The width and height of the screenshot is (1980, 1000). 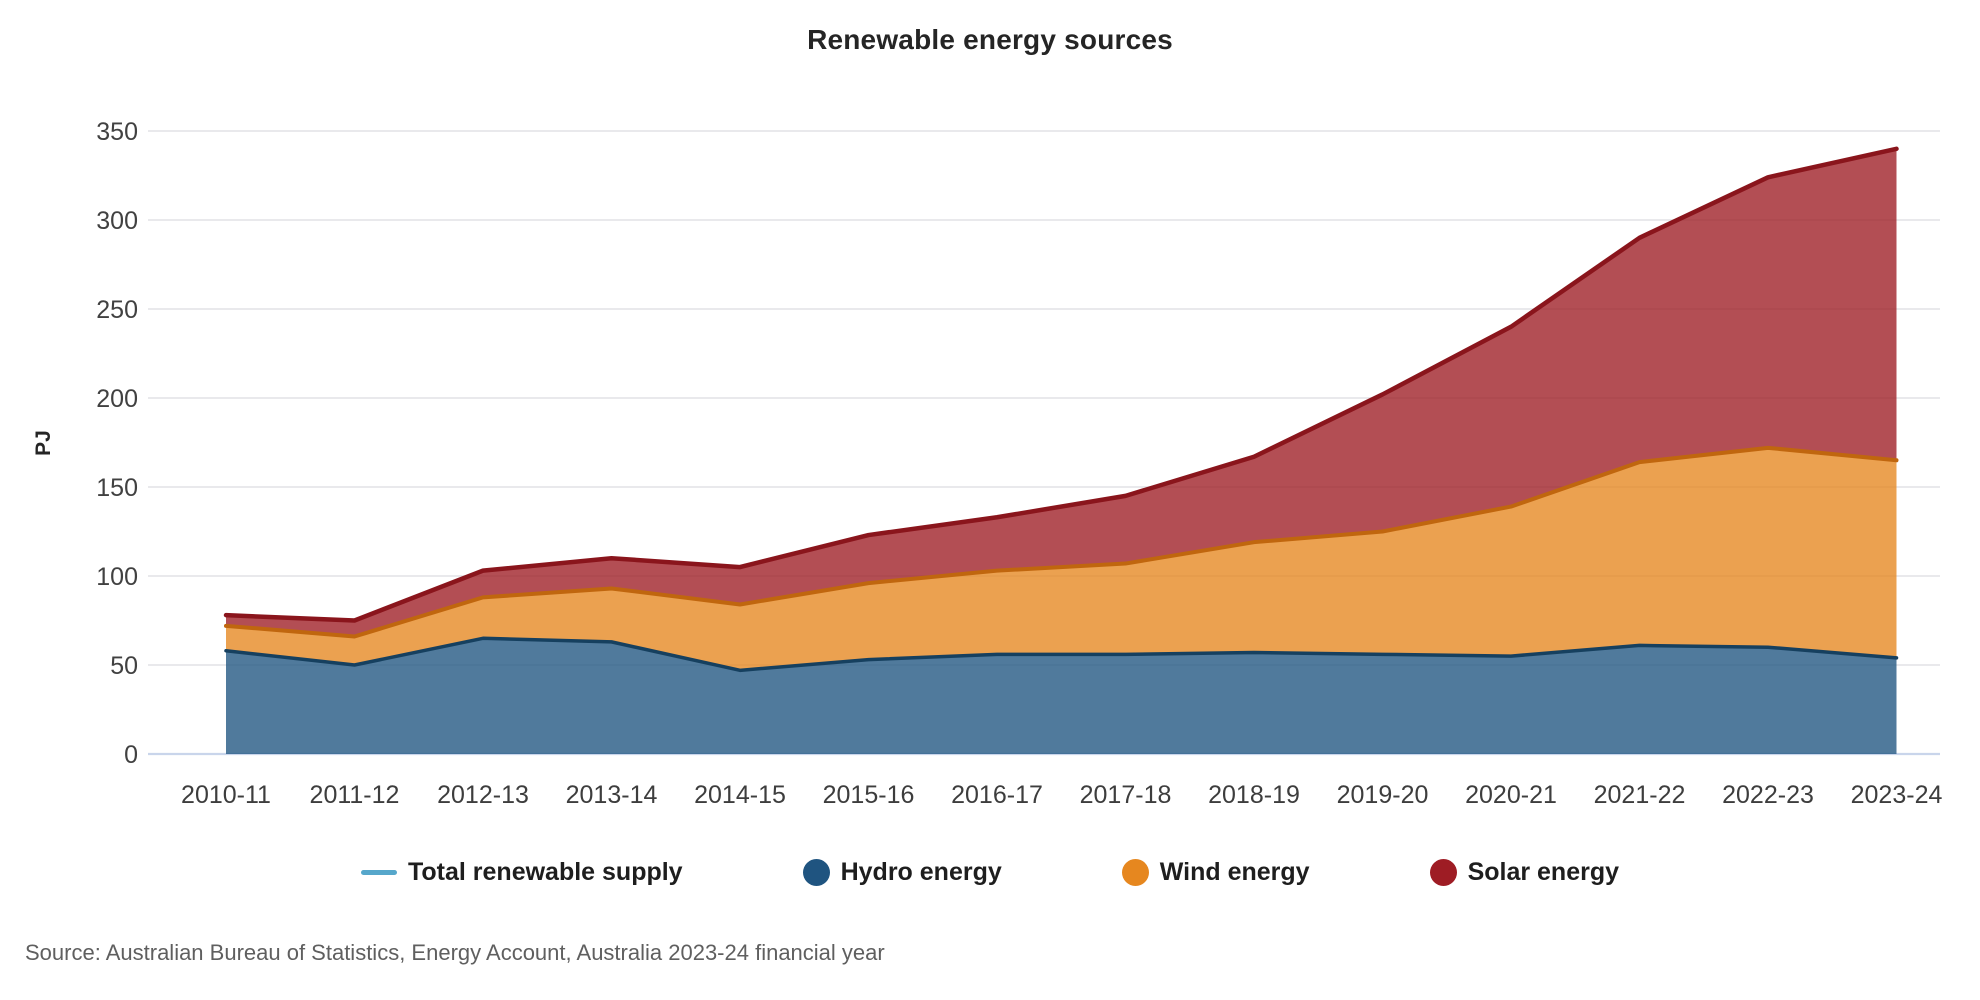 What do you see at coordinates (226, 795) in the screenshot?
I see `x-axis-label: 2010-11` at bounding box center [226, 795].